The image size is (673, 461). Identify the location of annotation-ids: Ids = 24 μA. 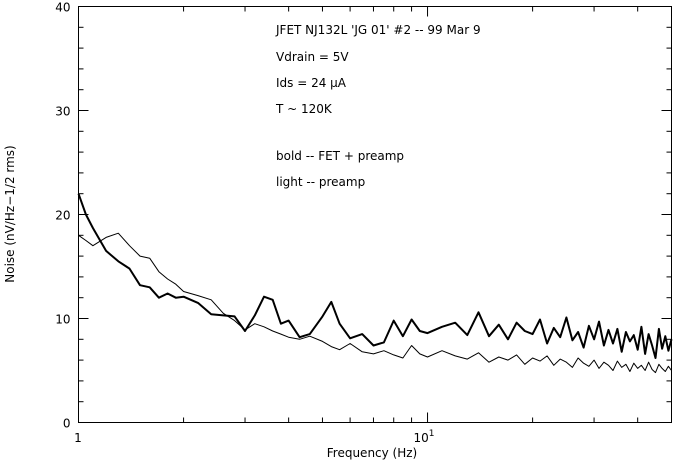
(311, 83).